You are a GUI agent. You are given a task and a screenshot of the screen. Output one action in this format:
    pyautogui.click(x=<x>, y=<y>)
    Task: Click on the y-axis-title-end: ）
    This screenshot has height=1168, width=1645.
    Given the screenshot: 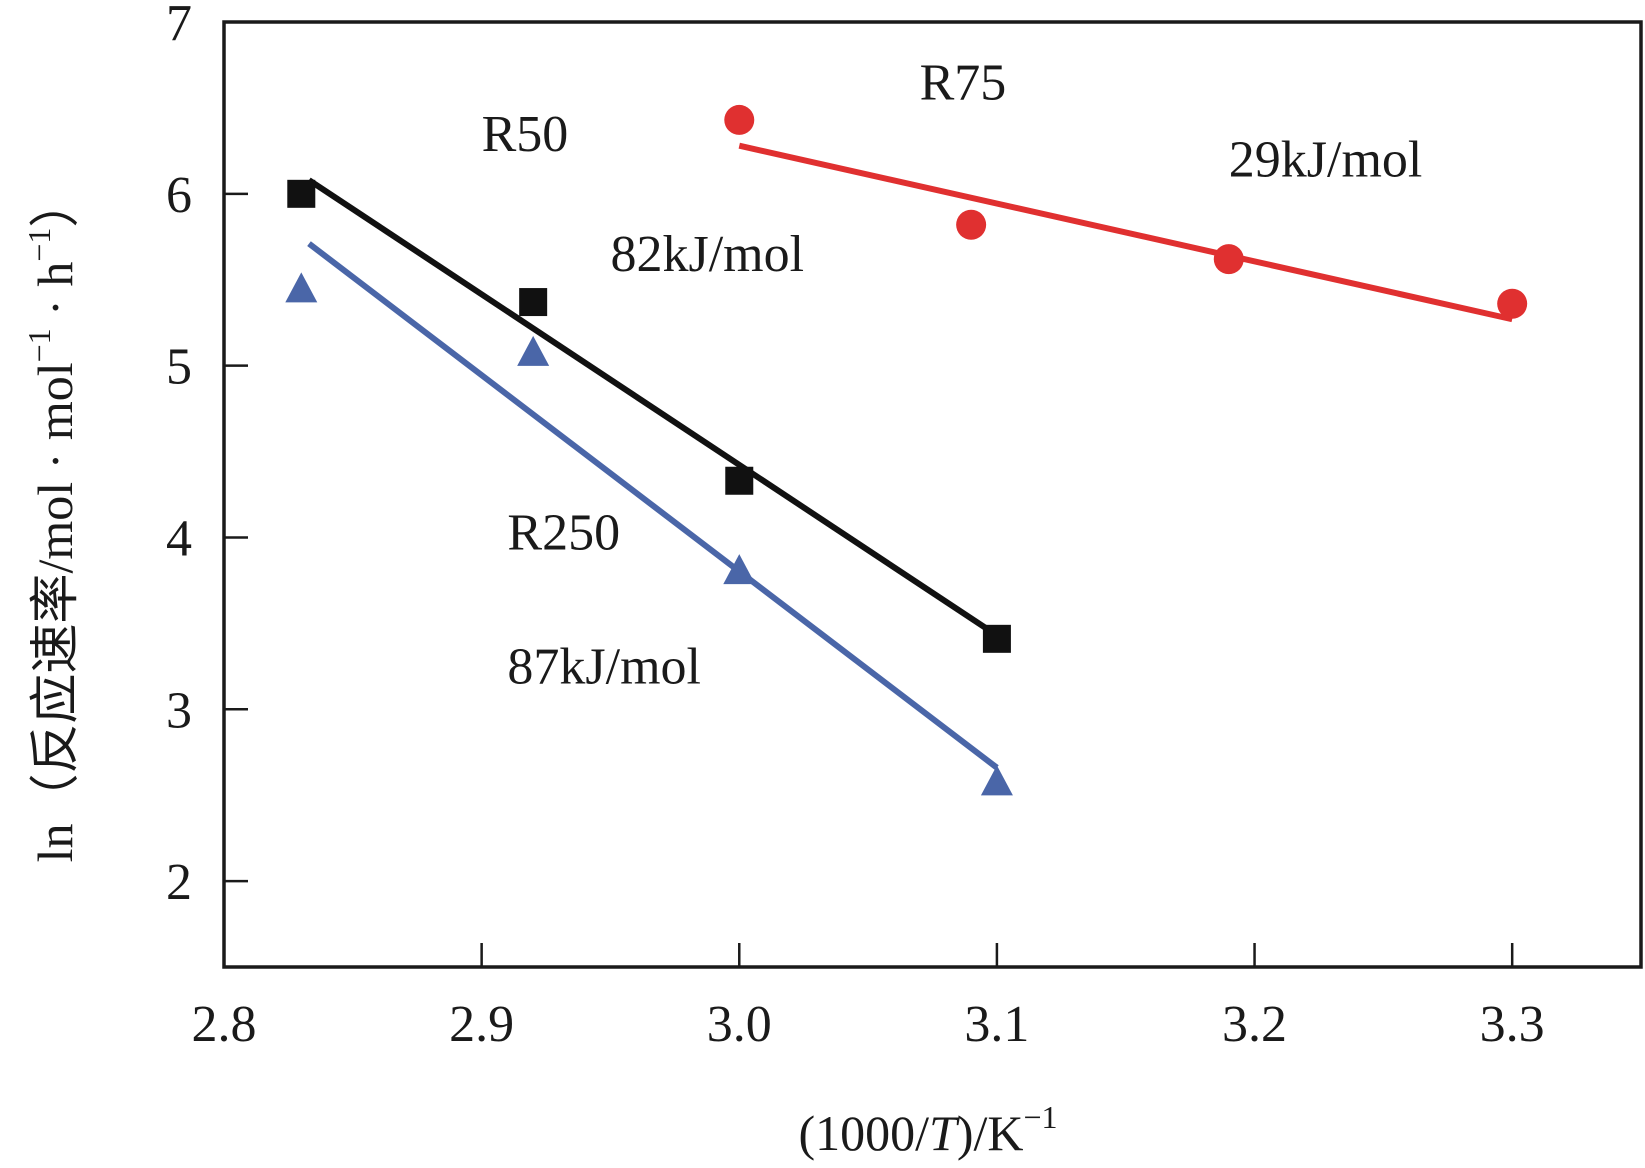 What is the action you would take?
    pyautogui.click(x=55, y=203)
    